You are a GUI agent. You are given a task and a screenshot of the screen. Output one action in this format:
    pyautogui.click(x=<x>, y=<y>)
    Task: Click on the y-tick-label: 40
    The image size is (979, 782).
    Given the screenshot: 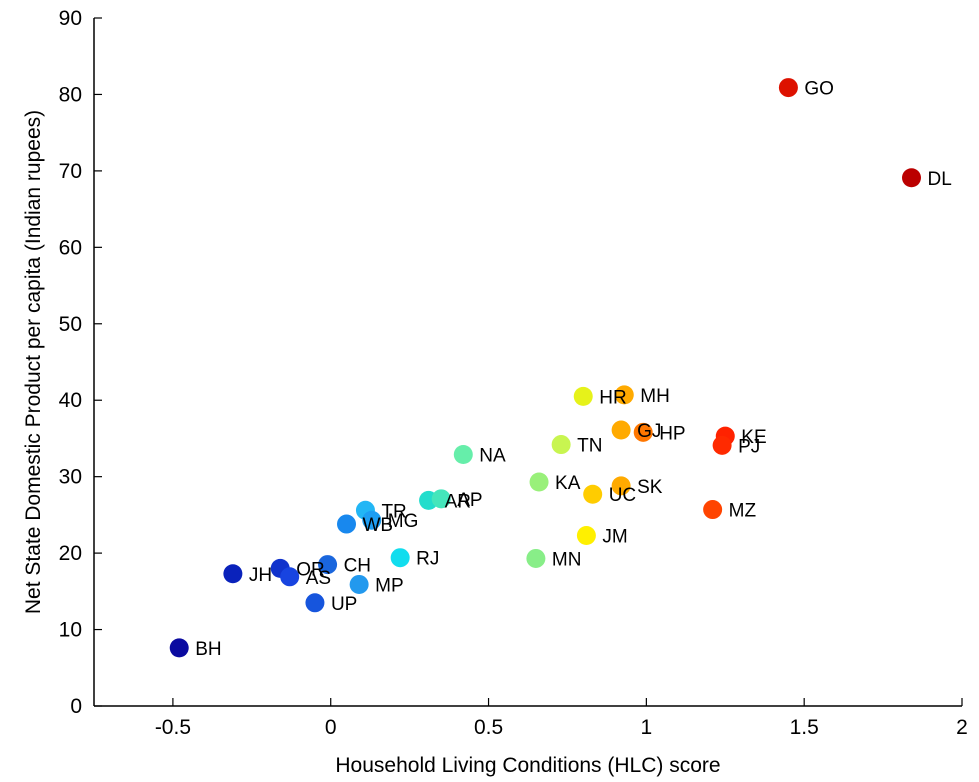 What is the action you would take?
    pyautogui.click(x=70, y=400)
    